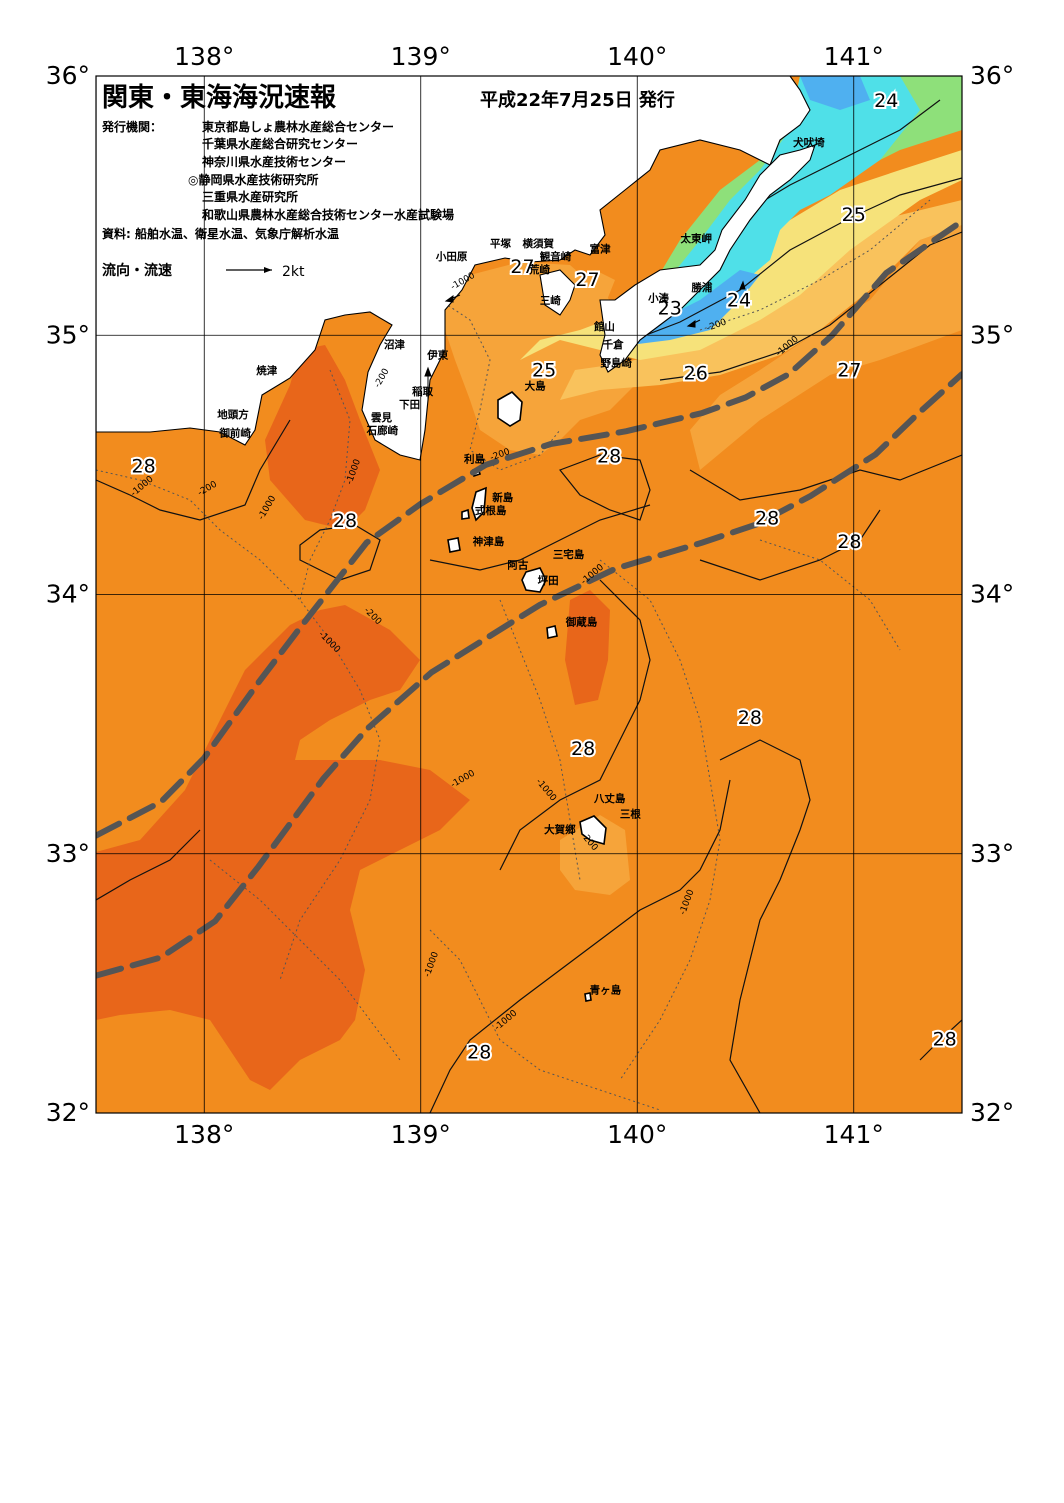  What do you see at coordinates (593, 830) in the screenshot?
I see `island-hachijojima` at bounding box center [593, 830].